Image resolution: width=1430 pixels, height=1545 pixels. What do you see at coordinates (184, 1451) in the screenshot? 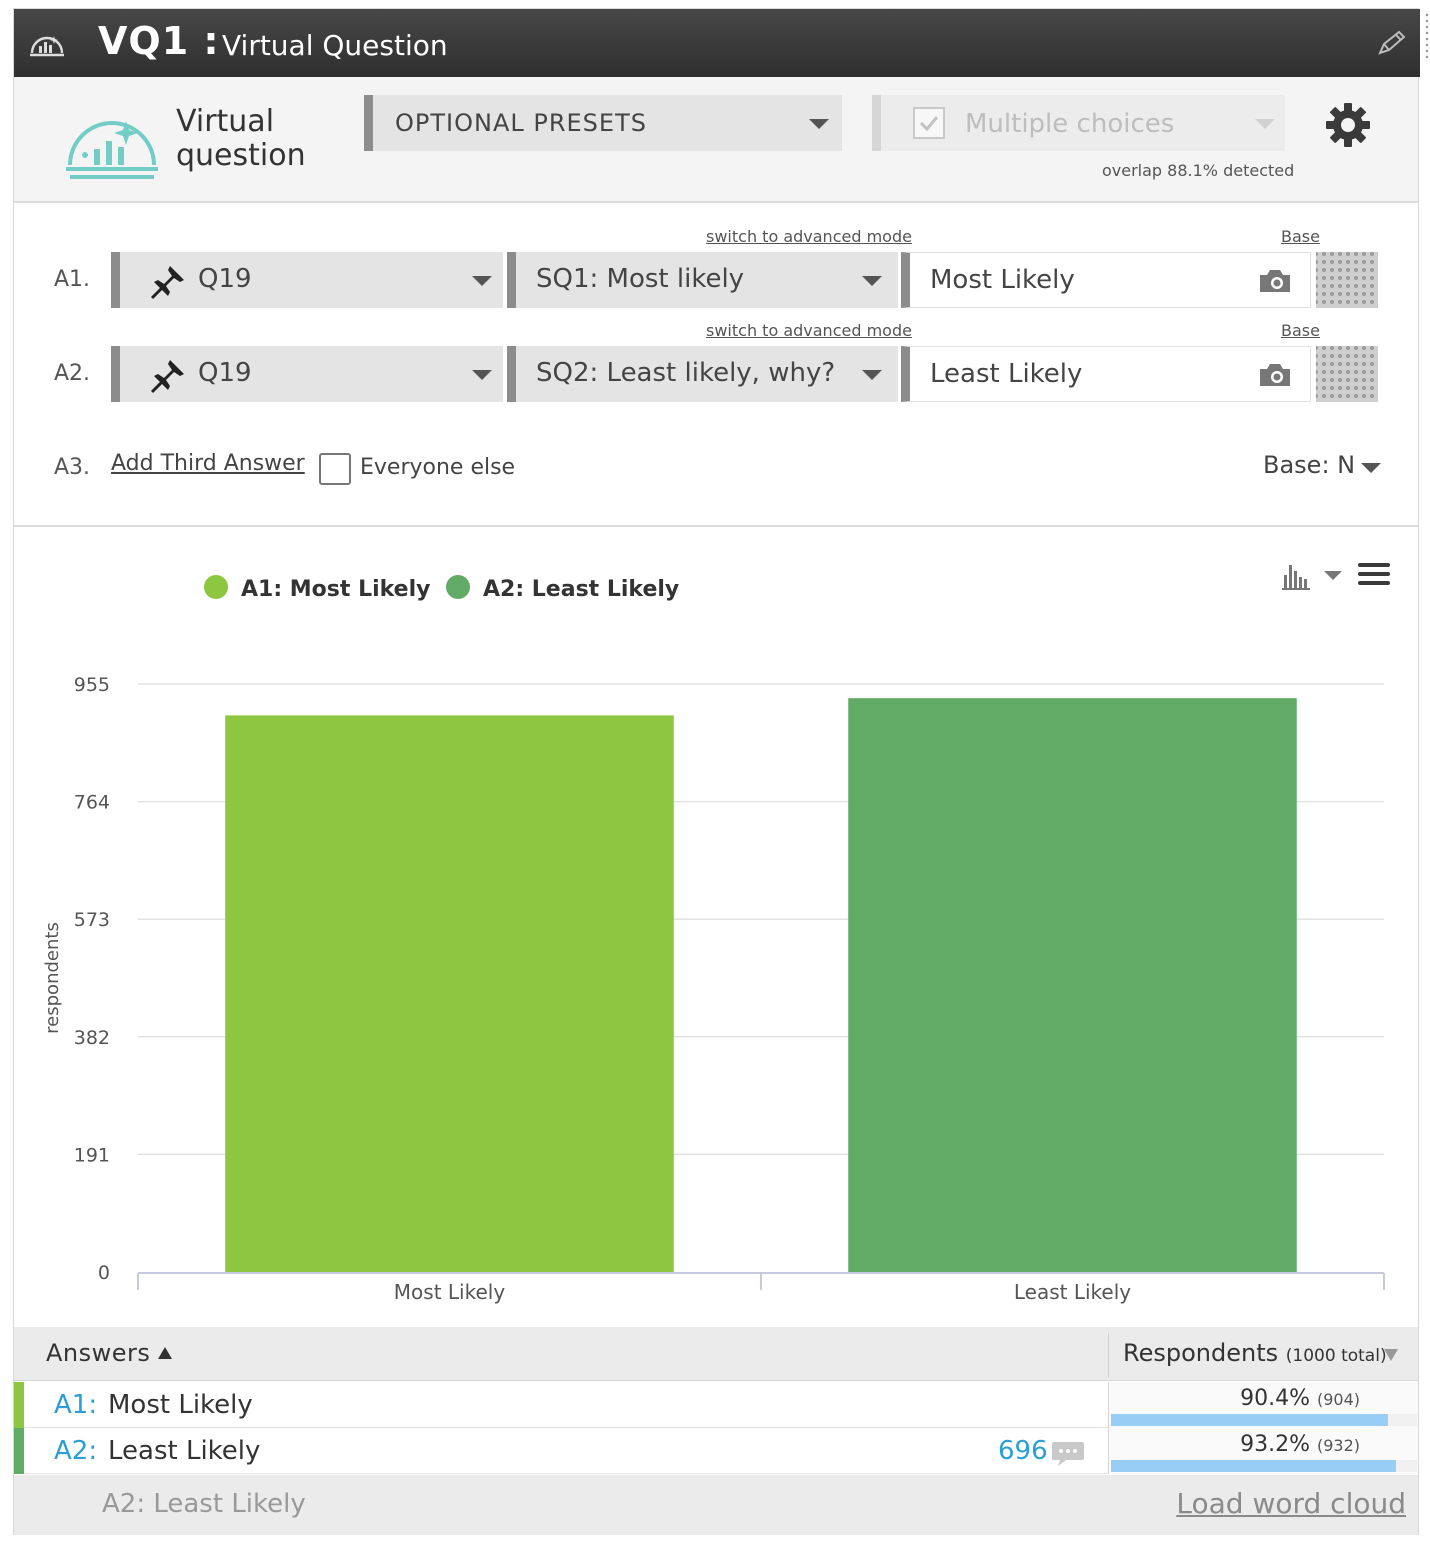
I see `answer-label: Least Likely` at bounding box center [184, 1451].